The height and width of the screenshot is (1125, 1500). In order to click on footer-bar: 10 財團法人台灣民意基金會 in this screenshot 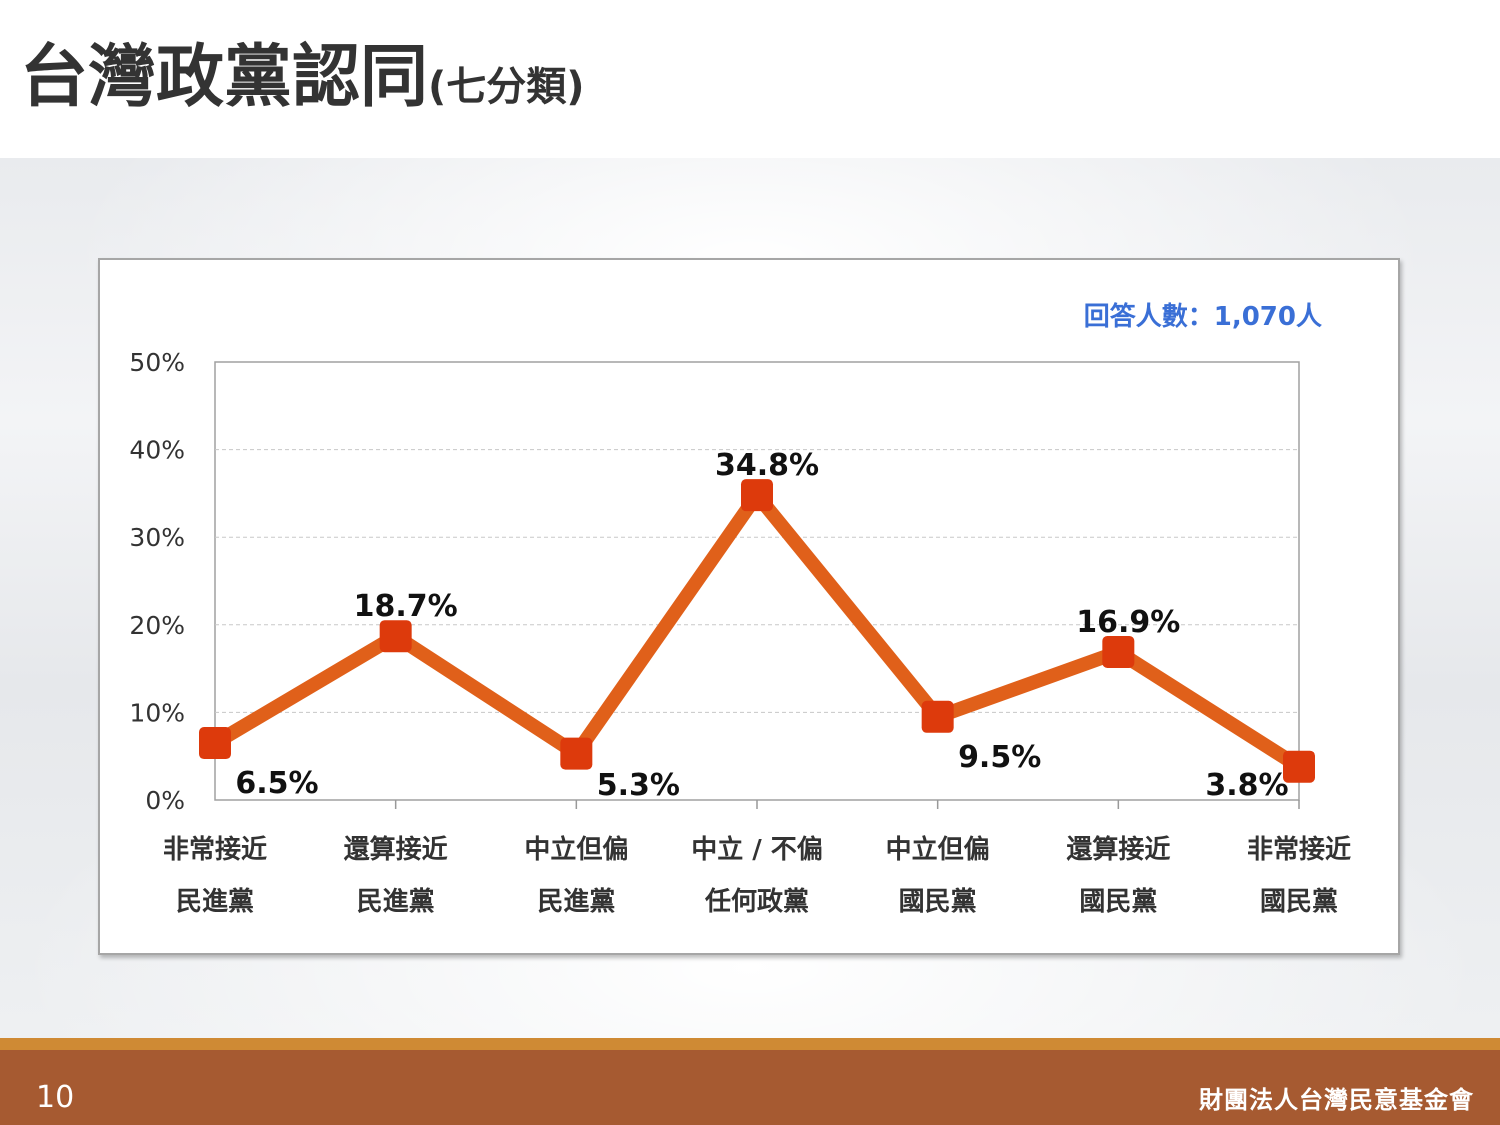, I will do `click(750, 1081)`.